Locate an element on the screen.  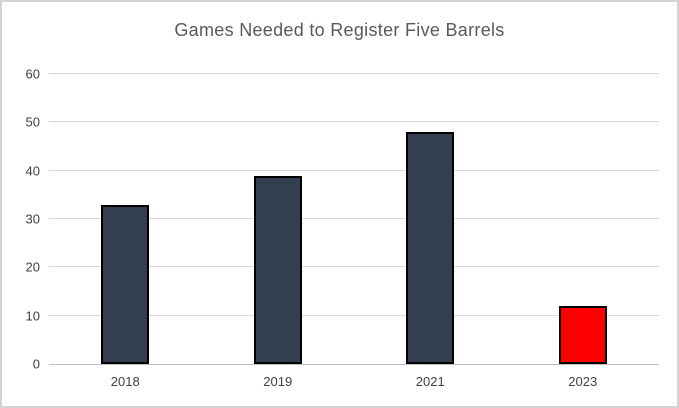
y-axis-tick-label: 0 is located at coordinates (36, 364).